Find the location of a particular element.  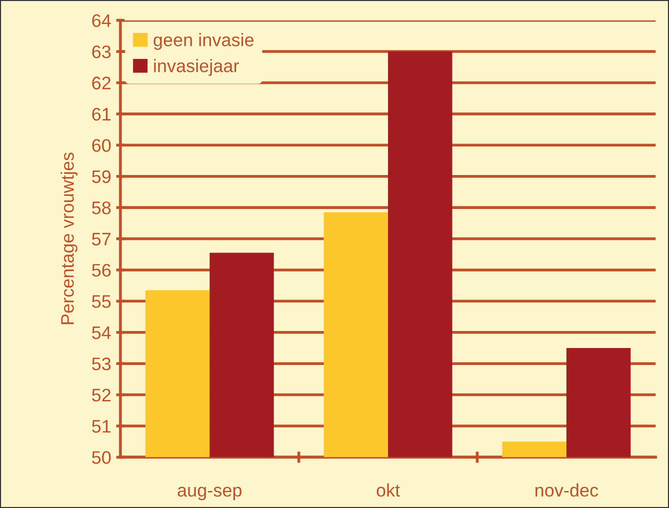

y-tick-label: 59 is located at coordinates (101, 177).